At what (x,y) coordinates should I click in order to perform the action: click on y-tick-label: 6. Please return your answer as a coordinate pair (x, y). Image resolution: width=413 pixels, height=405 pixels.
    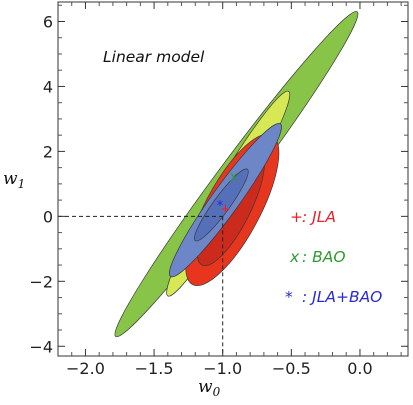
    Looking at the image, I should click on (48, 21).